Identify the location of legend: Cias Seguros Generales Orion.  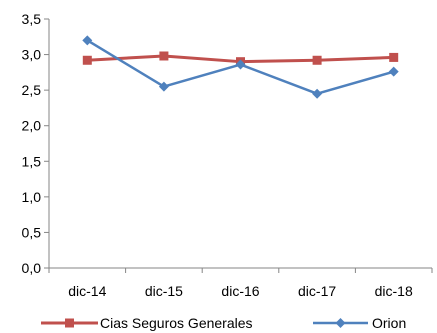
(223, 323).